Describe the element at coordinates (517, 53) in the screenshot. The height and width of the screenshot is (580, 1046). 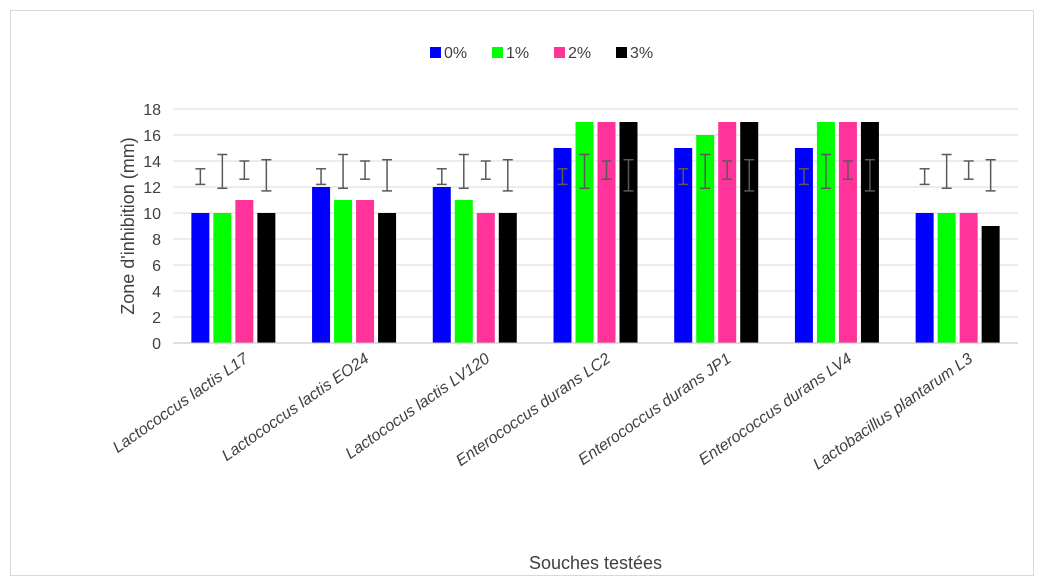
I see `legend-label: 1%` at that location.